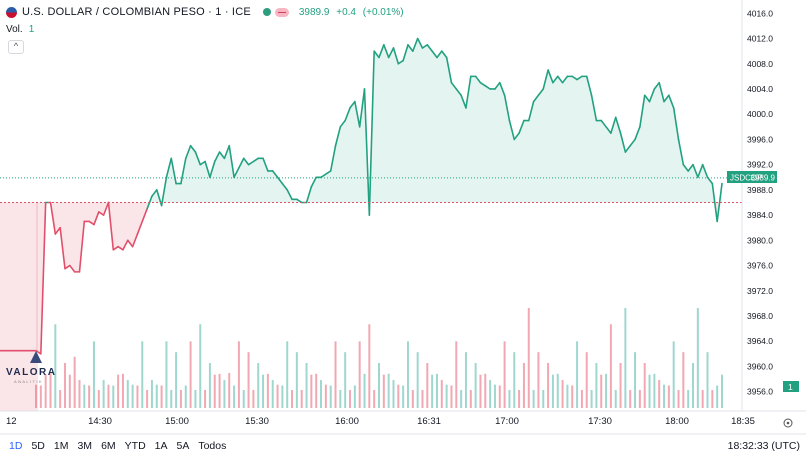 This screenshot has height=457, width=806. Describe the element at coordinates (257, 421) in the screenshot. I see `x-tick-label: 15:30` at that location.